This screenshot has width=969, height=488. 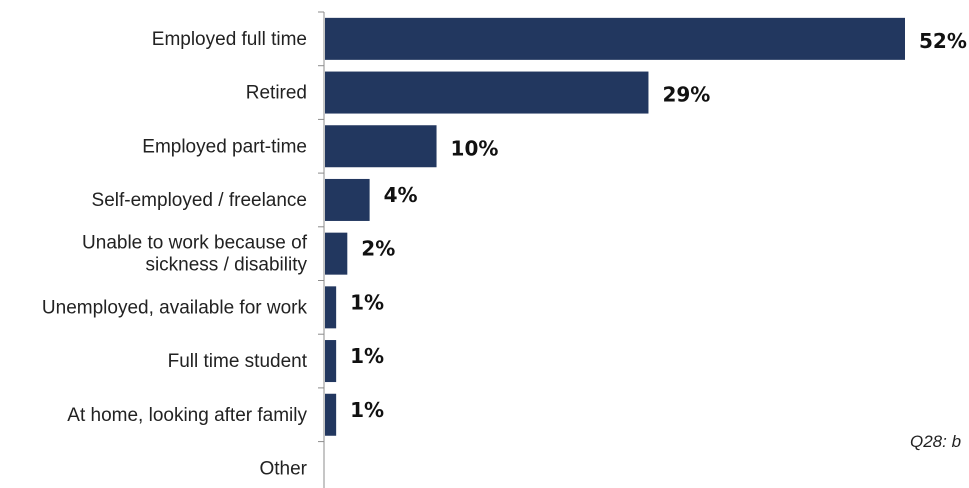 I want to click on category-label: Self-employed / freelance, so click(x=199, y=200).